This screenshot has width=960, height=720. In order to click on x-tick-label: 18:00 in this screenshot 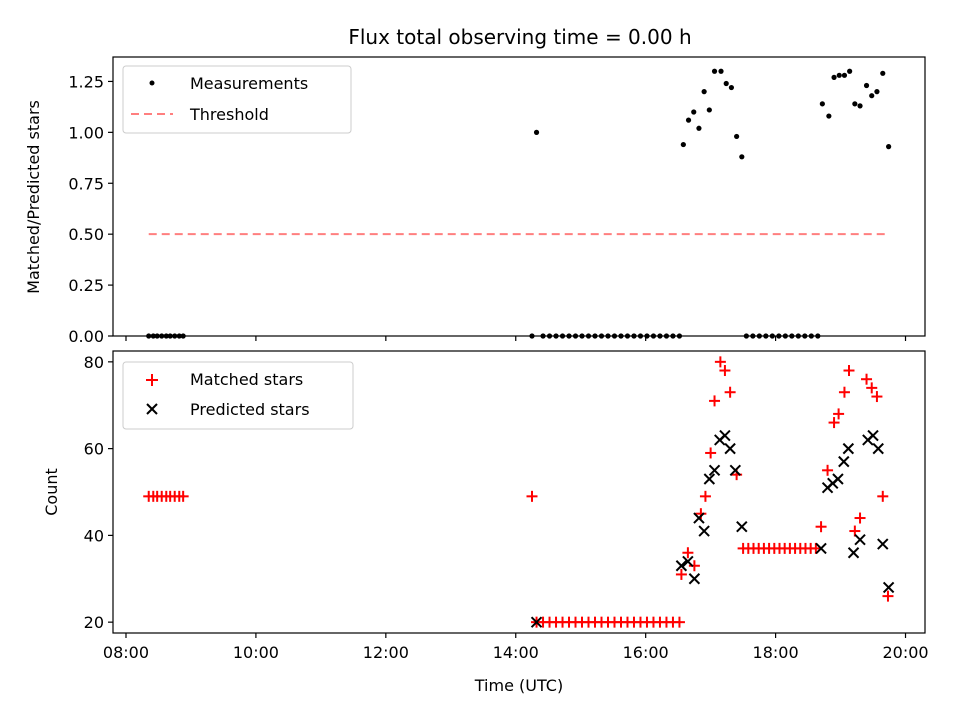, I will do `click(776, 652)`.